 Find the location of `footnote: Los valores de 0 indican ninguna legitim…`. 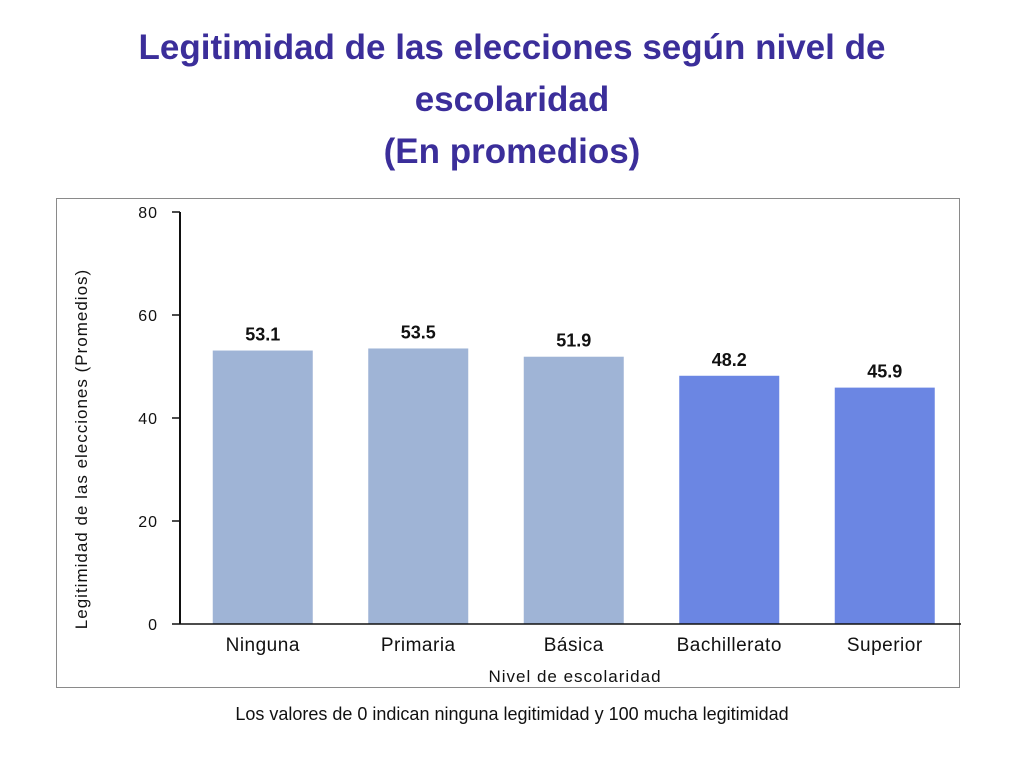

footnote: Los valores de 0 indican ninguna legitim… is located at coordinates (512, 714).